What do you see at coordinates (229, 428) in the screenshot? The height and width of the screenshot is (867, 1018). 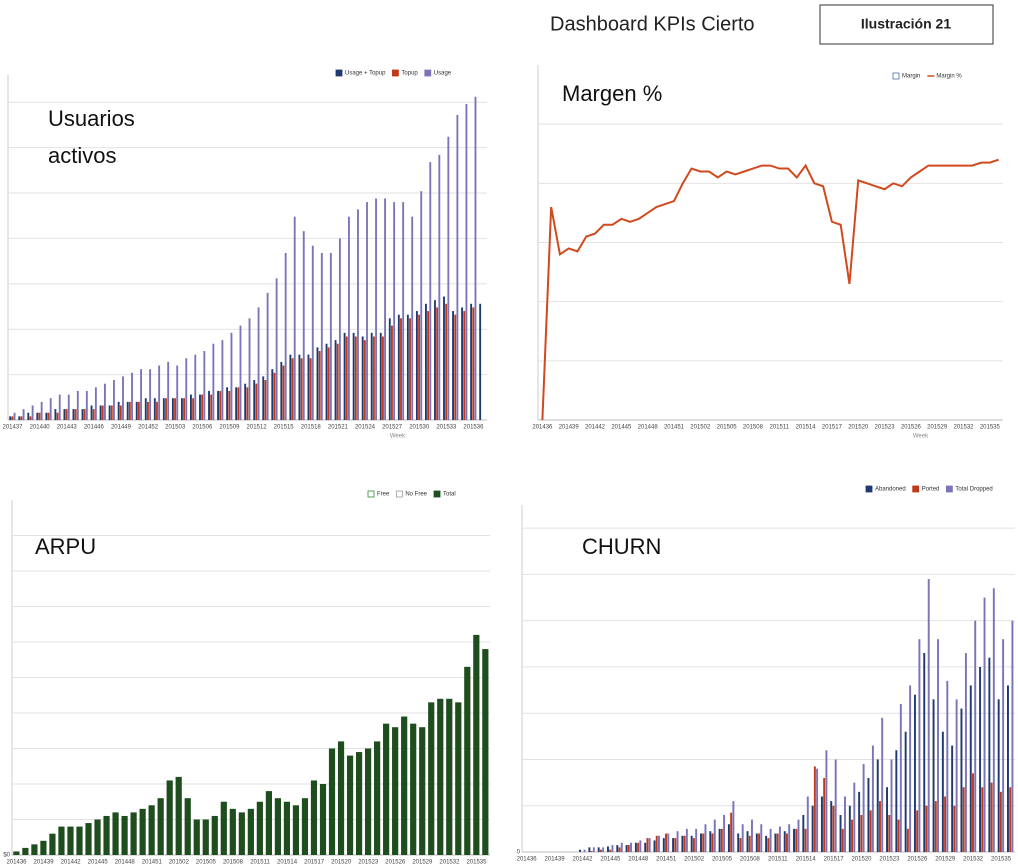 I see `x-tick-label: 201509` at bounding box center [229, 428].